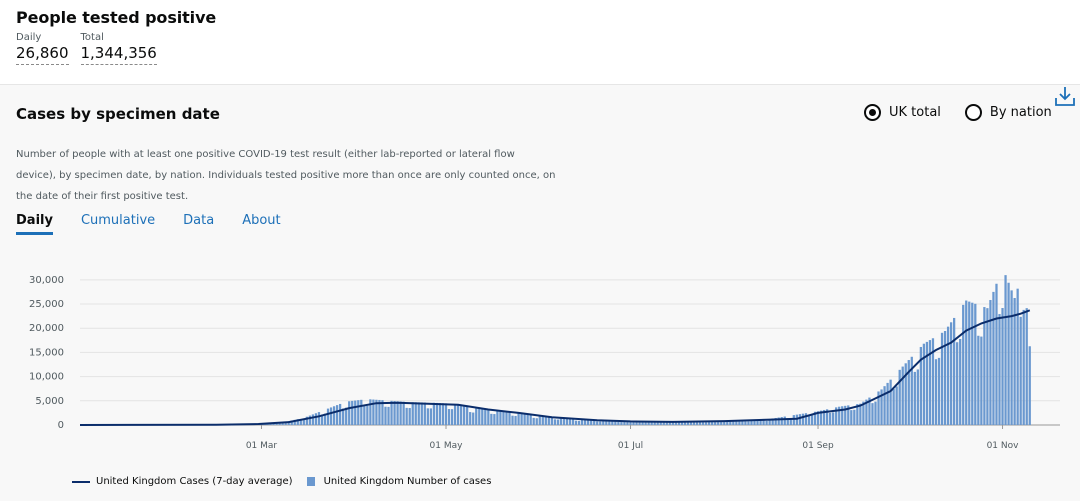 The image size is (1080, 501). I want to click on tab-cumulative: Cumulative, so click(118, 220).